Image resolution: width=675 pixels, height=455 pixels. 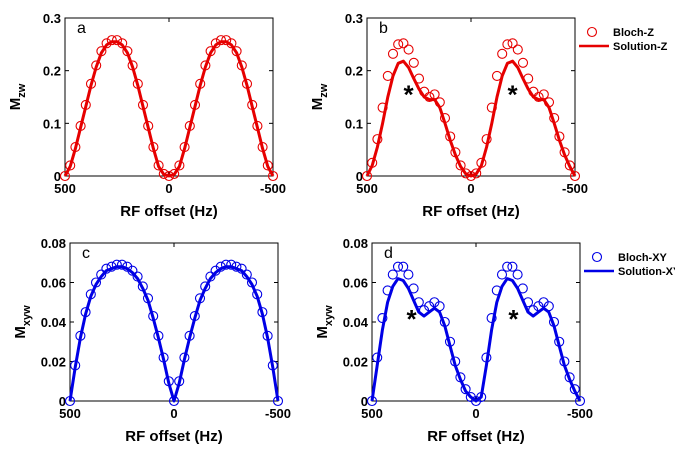 What do you see at coordinates (633, 33) in the screenshot?
I see `legend-entry: Bloch-Z` at bounding box center [633, 33].